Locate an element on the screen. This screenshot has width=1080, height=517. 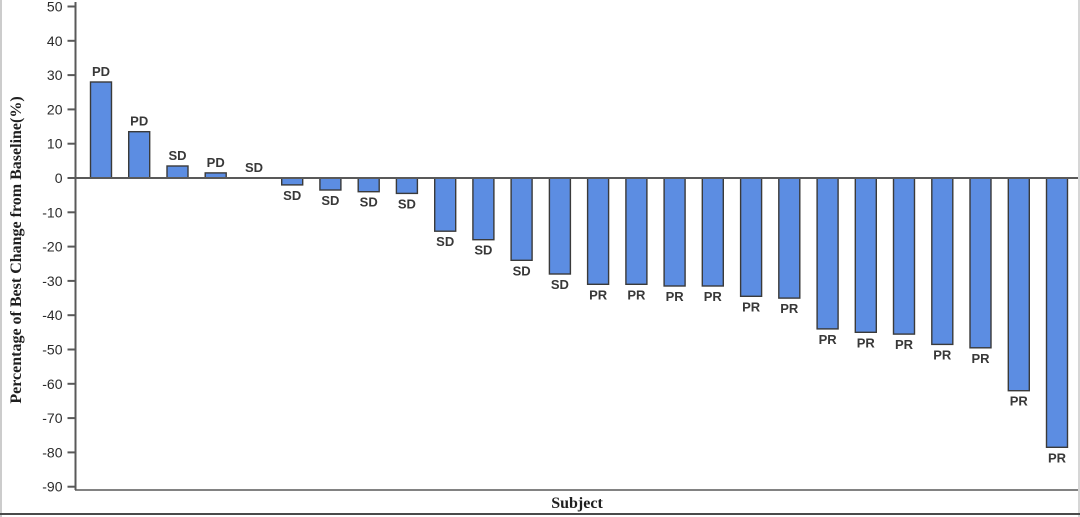
y-tick-label: 10 is located at coordinates (55, 144).